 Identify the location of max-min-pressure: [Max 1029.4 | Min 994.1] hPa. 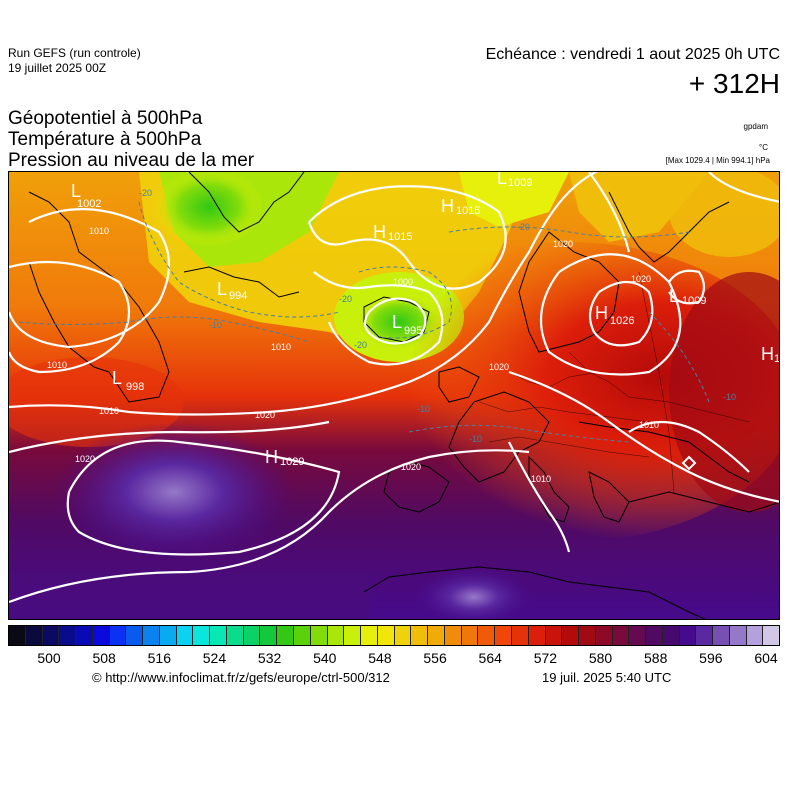
(717, 160).